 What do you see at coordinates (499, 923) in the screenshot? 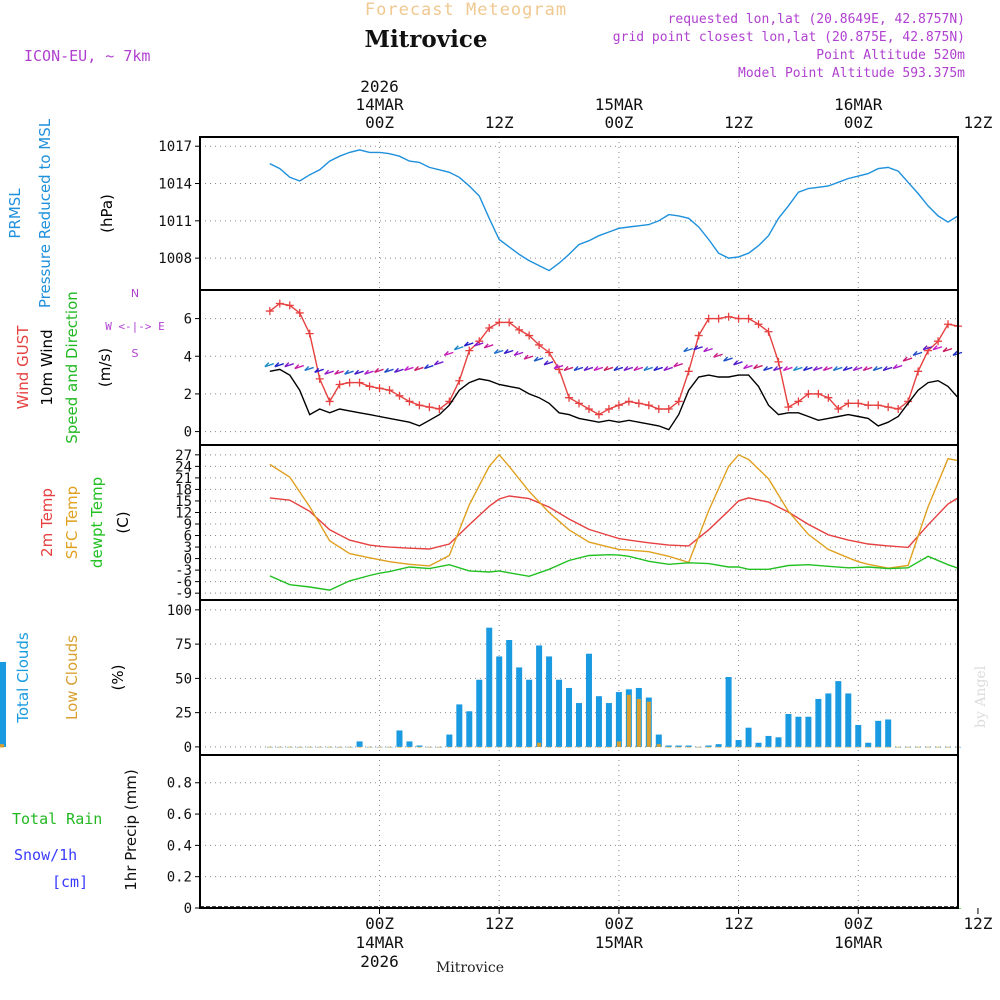
I see `time-tick-label-bottom: 12Z` at bounding box center [499, 923].